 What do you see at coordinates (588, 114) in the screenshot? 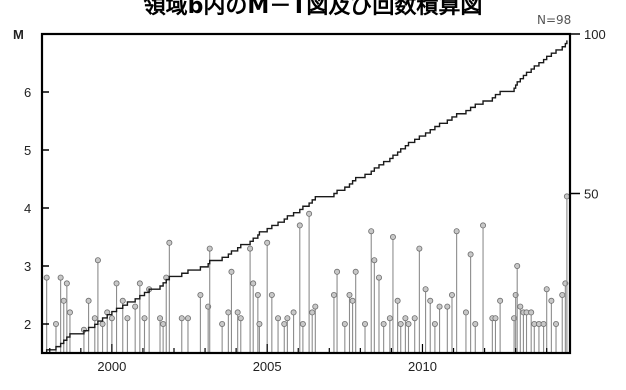
I see `right-axis-ticks: 50 100` at bounding box center [588, 114].